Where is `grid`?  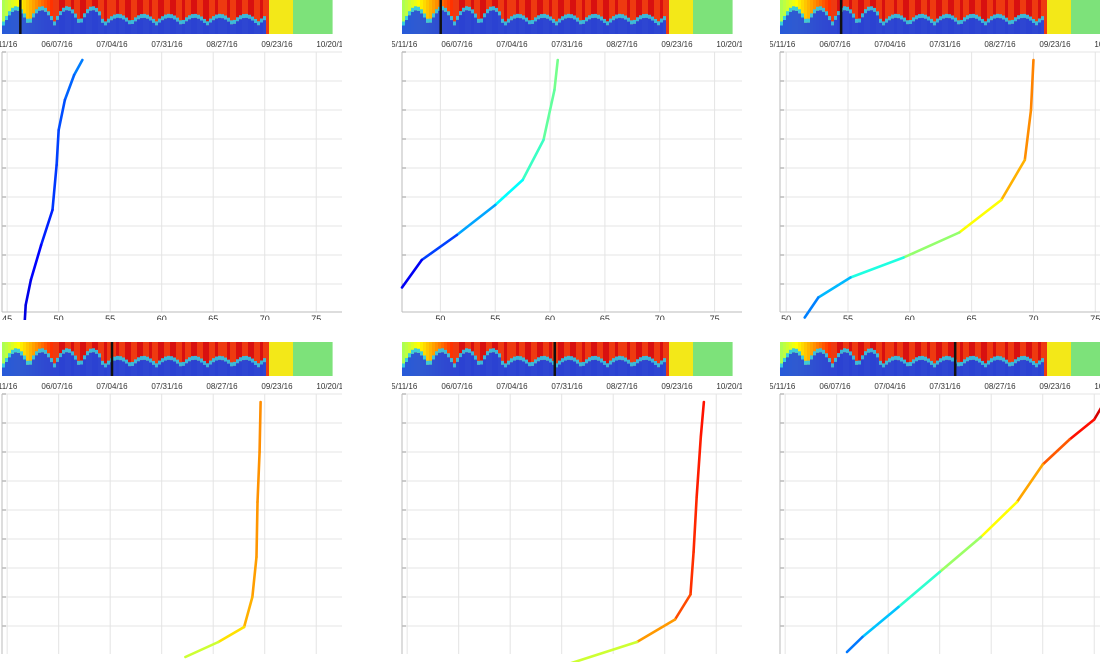 grid is located at coordinates (571, 181).